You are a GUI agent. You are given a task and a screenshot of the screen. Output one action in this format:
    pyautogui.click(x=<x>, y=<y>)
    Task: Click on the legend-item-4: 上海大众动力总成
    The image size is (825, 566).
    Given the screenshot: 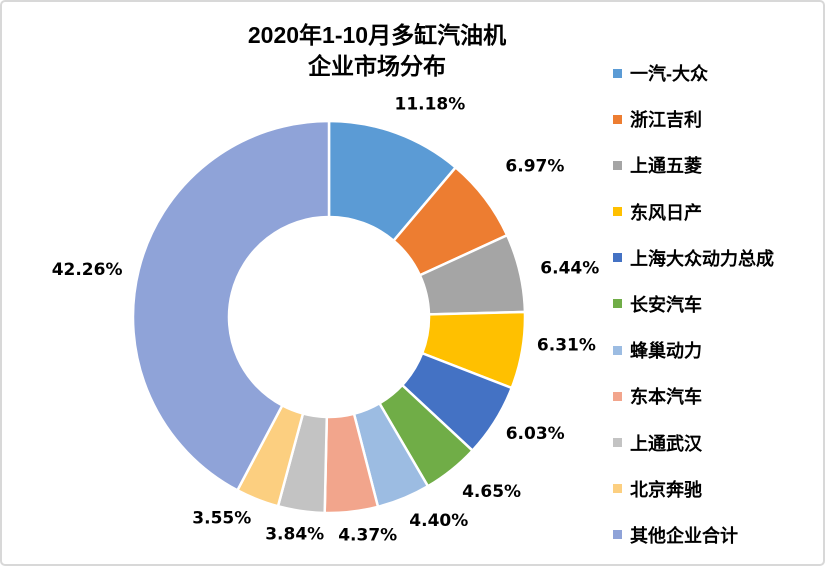 What is the action you would take?
    pyautogui.click(x=693, y=258)
    